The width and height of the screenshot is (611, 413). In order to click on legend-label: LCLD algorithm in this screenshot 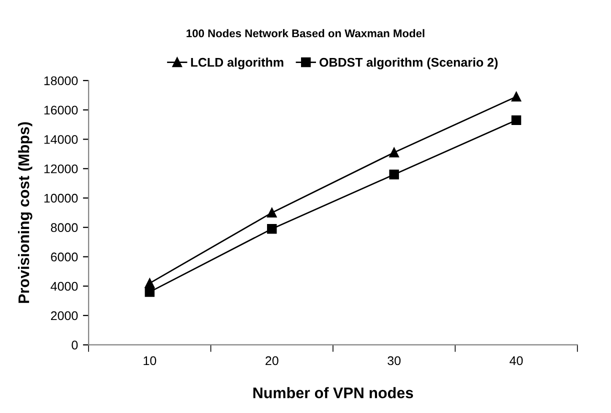, I will do `click(237, 64)`.